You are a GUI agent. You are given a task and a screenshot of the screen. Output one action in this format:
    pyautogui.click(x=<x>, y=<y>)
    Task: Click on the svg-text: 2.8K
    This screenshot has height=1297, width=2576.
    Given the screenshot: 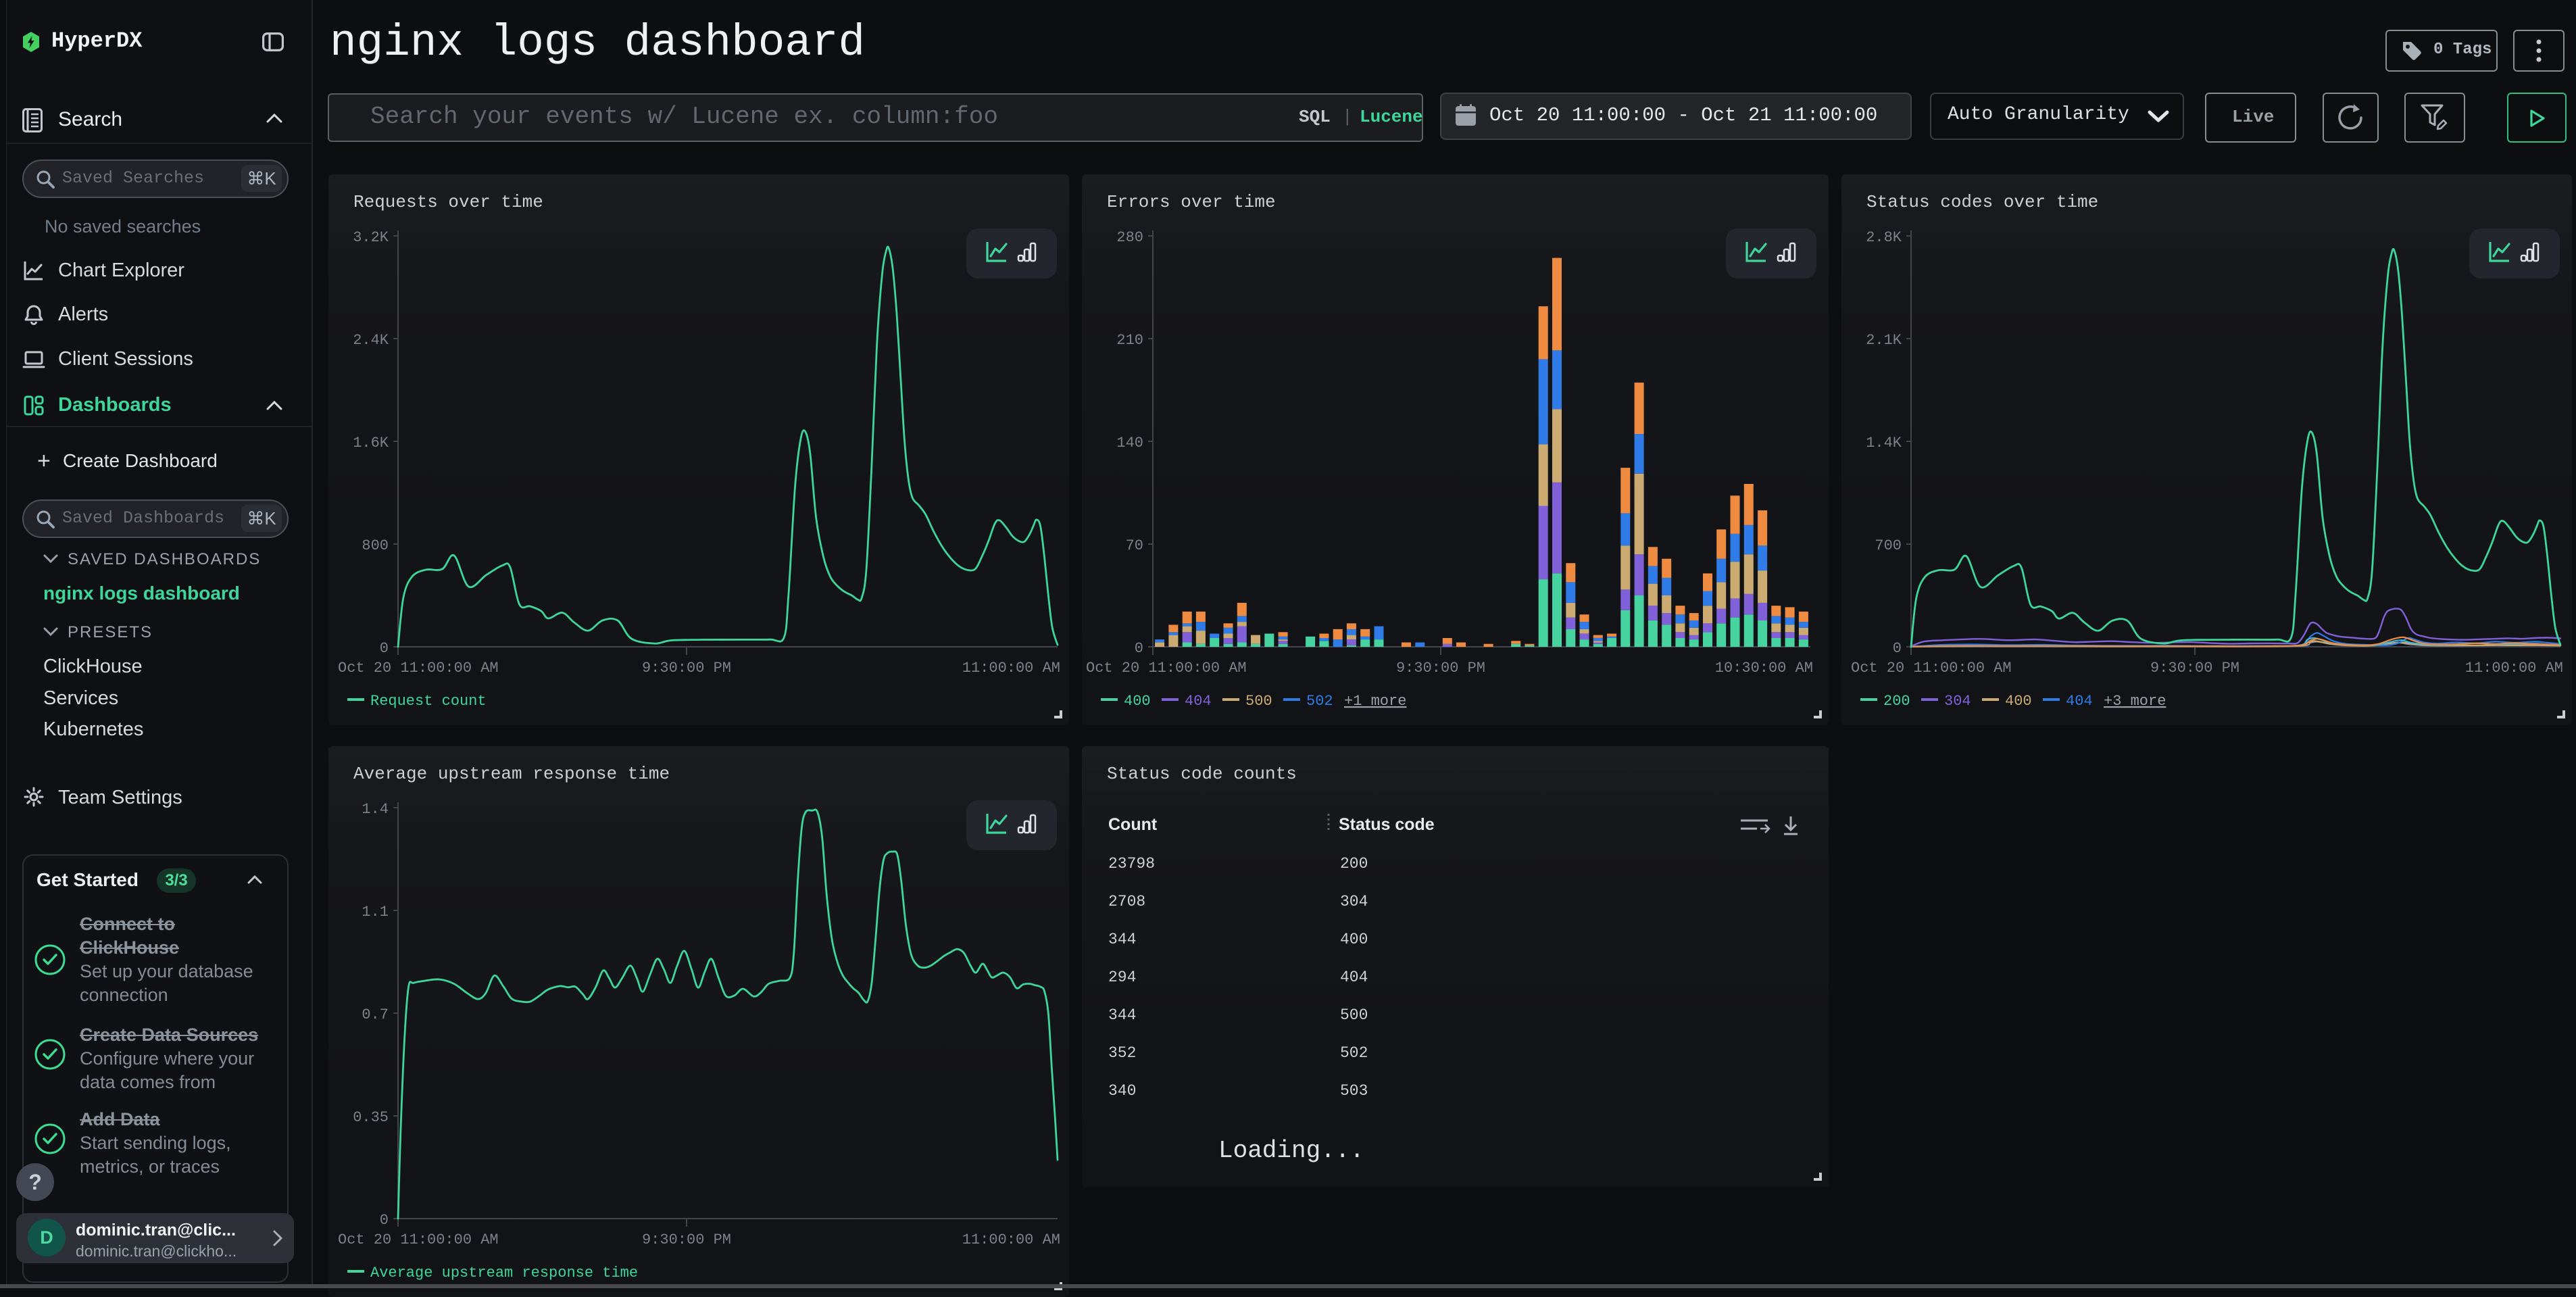 What is the action you would take?
    pyautogui.click(x=1884, y=237)
    